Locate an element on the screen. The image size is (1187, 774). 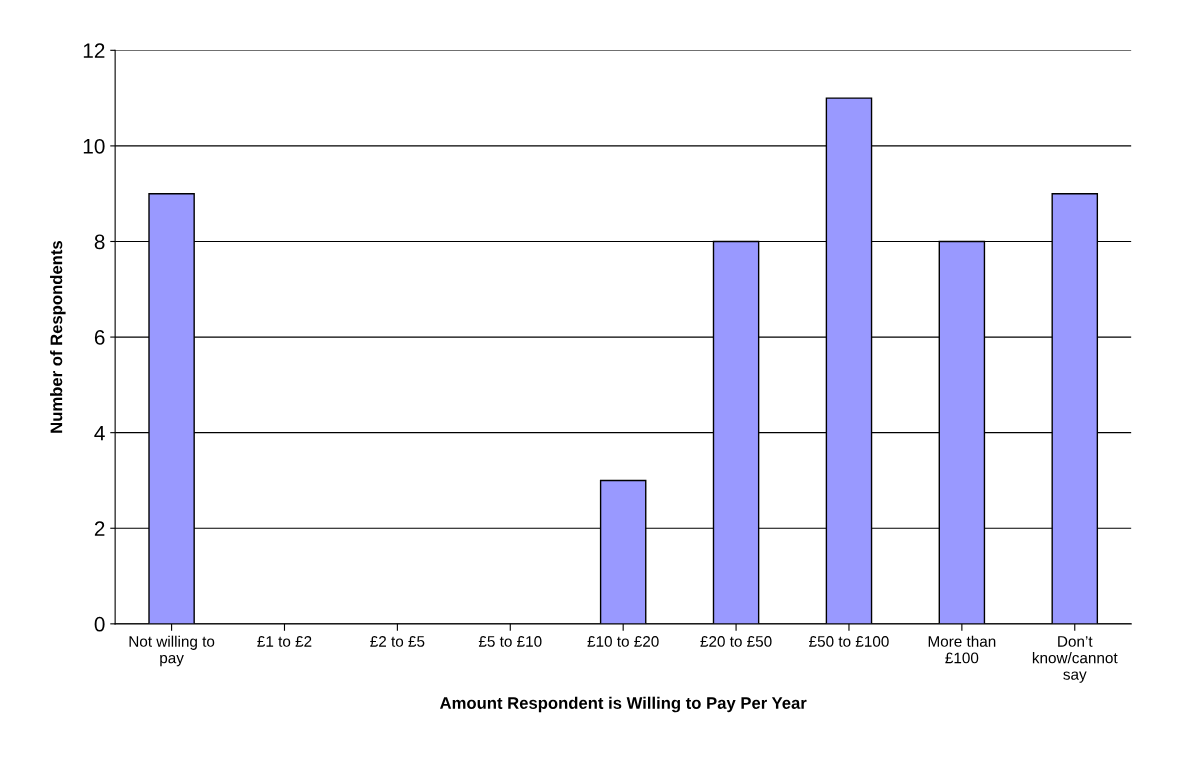
y-tick-label: 6 is located at coordinates (99, 337).